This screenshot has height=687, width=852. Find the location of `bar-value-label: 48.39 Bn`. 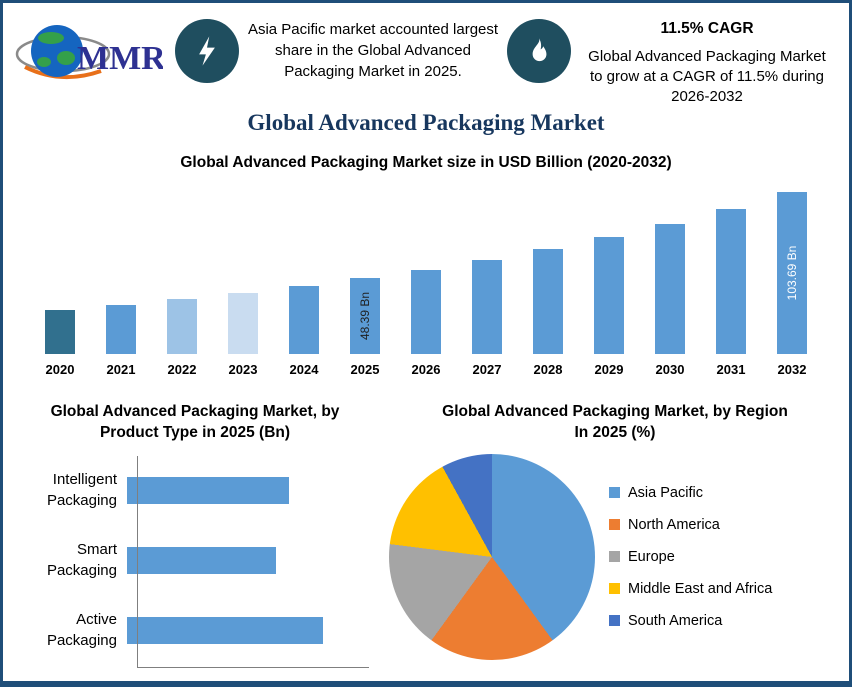

bar-value-label: 48.39 Bn is located at coordinates (365, 315).